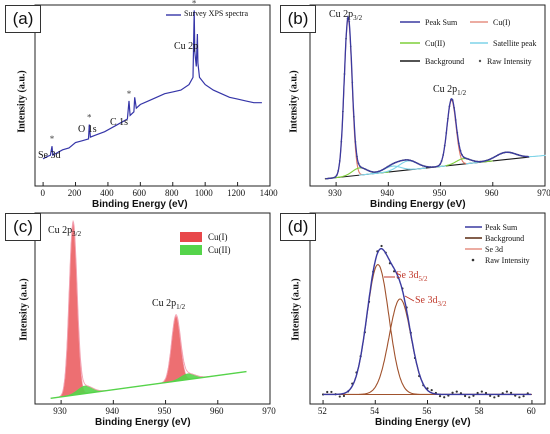 This screenshot has height=434, width=550. Describe the element at coordinates (409, 298) in the screenshot. I see `arrow-se3d32` at that location.